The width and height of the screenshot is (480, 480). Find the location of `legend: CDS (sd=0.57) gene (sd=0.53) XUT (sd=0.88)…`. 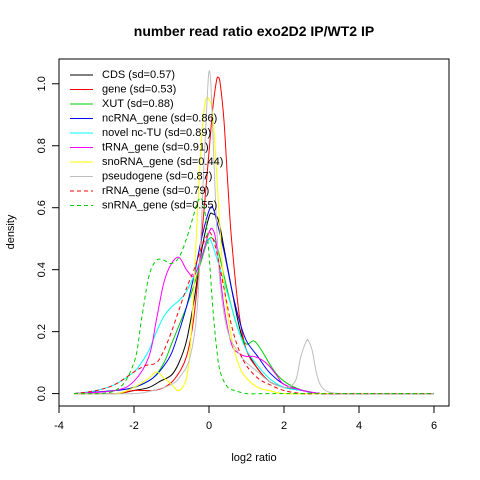

legend: CDS (sd=0.57) gene (sd=0.53) XUT (sd=0.88)… is located at coordinates (146, 140).